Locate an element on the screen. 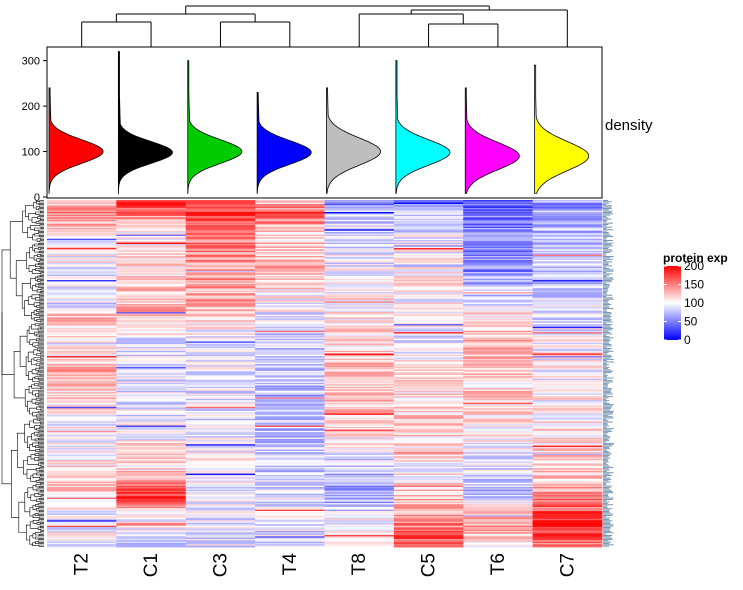 Image resolution: width=743 pixels, height=590 pixels. heatmap-column-t8 is located at coordinates (359, 374).